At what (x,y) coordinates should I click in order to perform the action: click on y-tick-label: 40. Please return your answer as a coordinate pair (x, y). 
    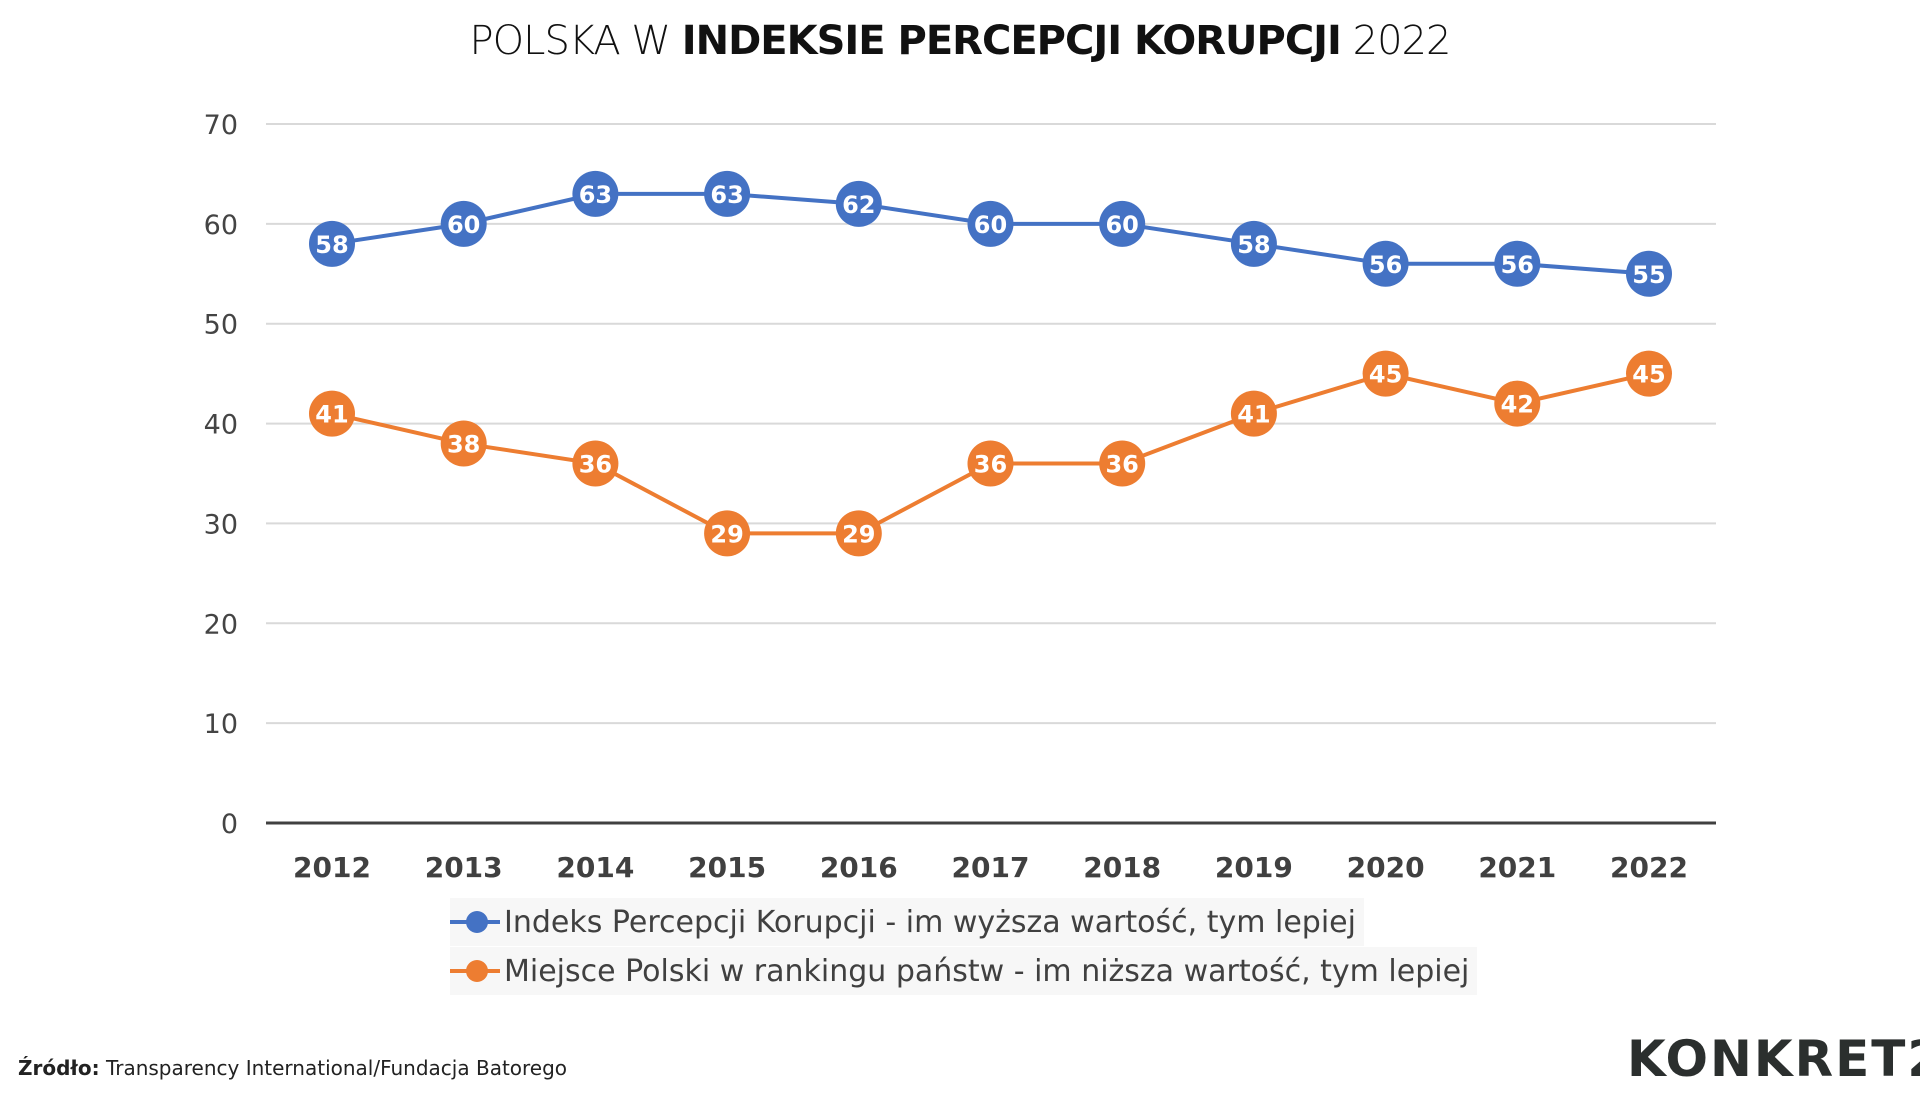
    Looking at the image, I should click on (221, 425).